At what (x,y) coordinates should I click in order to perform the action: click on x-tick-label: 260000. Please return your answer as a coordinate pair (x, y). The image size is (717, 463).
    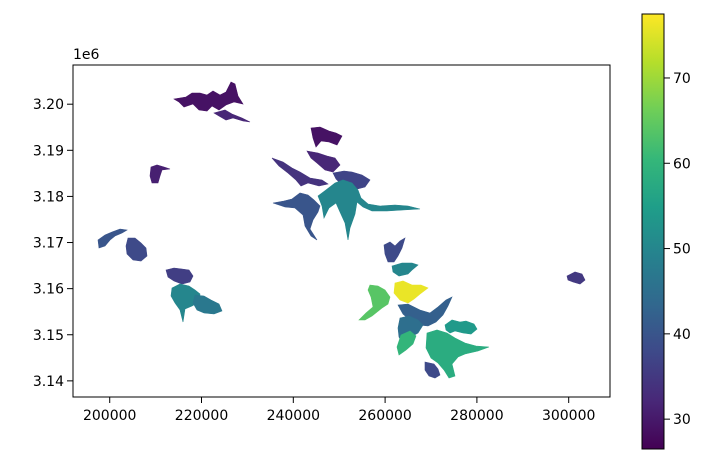
    Looking at the image, I should click on (384, 416).